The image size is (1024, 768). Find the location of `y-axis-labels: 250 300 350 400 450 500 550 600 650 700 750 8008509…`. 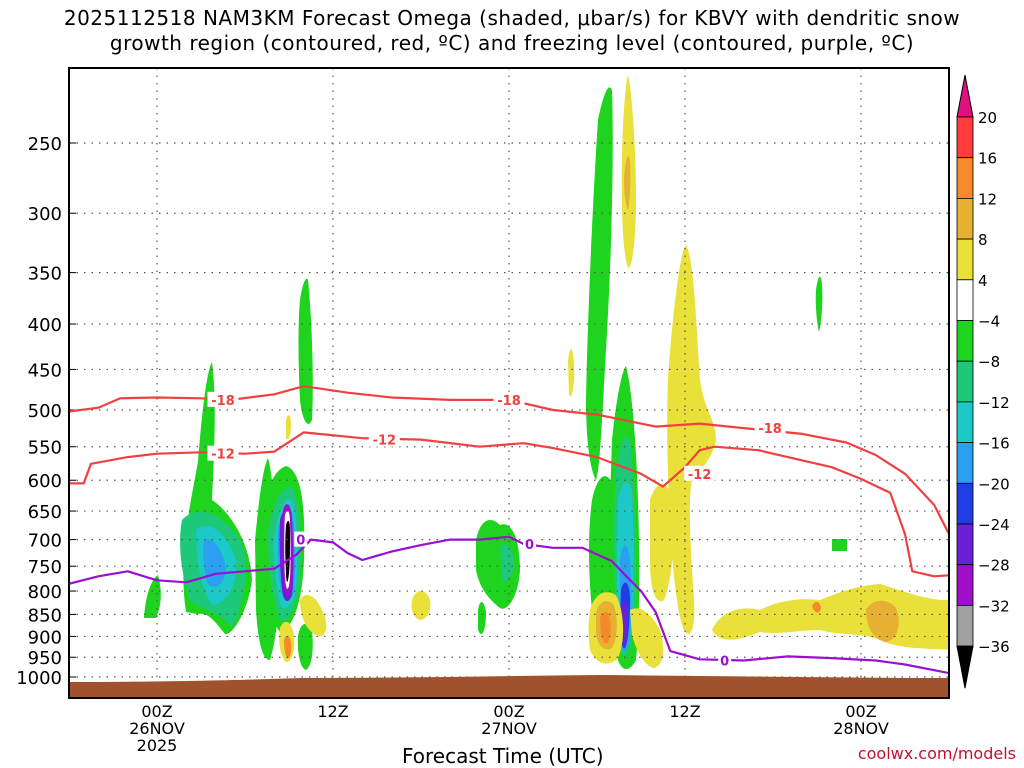

y-axis-labels: 250 300 350 400 450 500 550 600 650 700 750 8008509… is located at coordinates (39, 411).